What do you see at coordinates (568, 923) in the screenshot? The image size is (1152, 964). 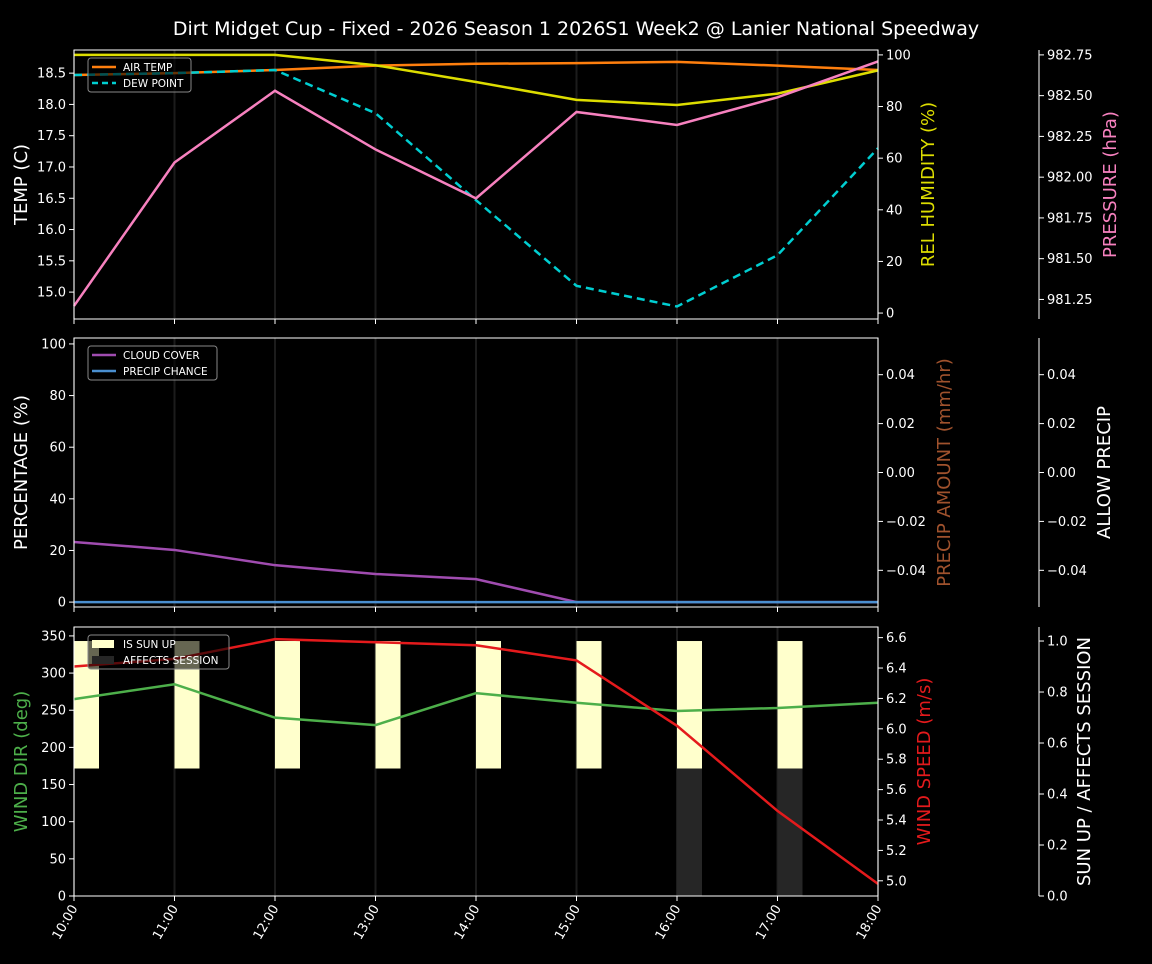 I see `x-tick-label: 15:00` at bounding box center [568, 923].